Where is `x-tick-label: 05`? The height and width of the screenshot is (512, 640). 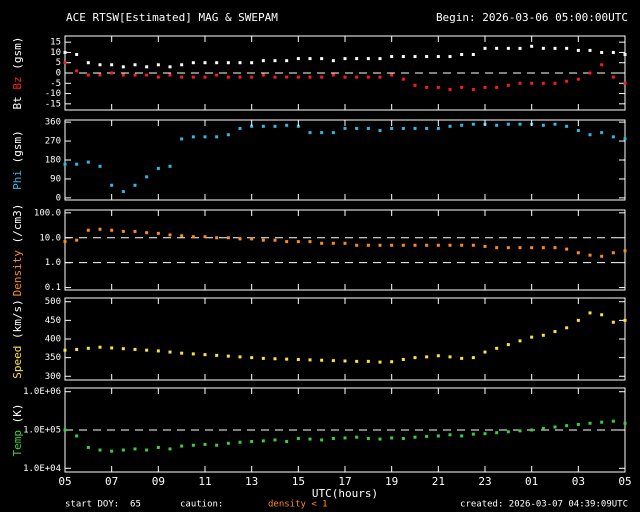 x-tick-label: 05 is located at coordinates (64, 481).